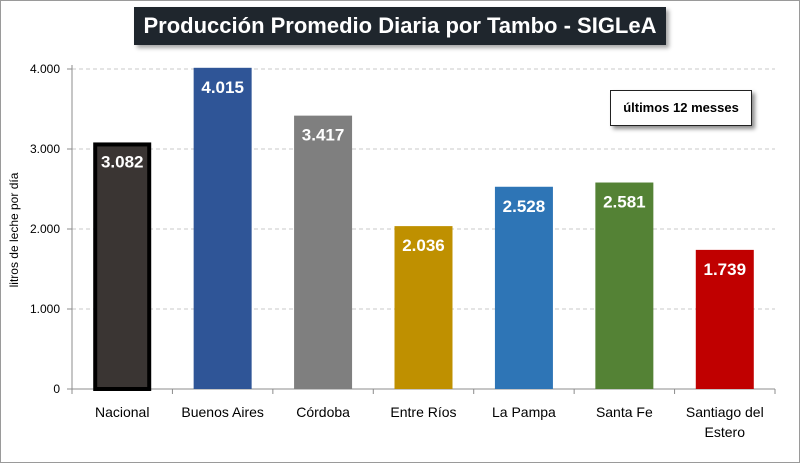 Image resolution: width=800 pixels, height=463 pixels. Describe the element at coordinates (122, 412) in the screenshot. I see `category-label: Nacional` at that location.